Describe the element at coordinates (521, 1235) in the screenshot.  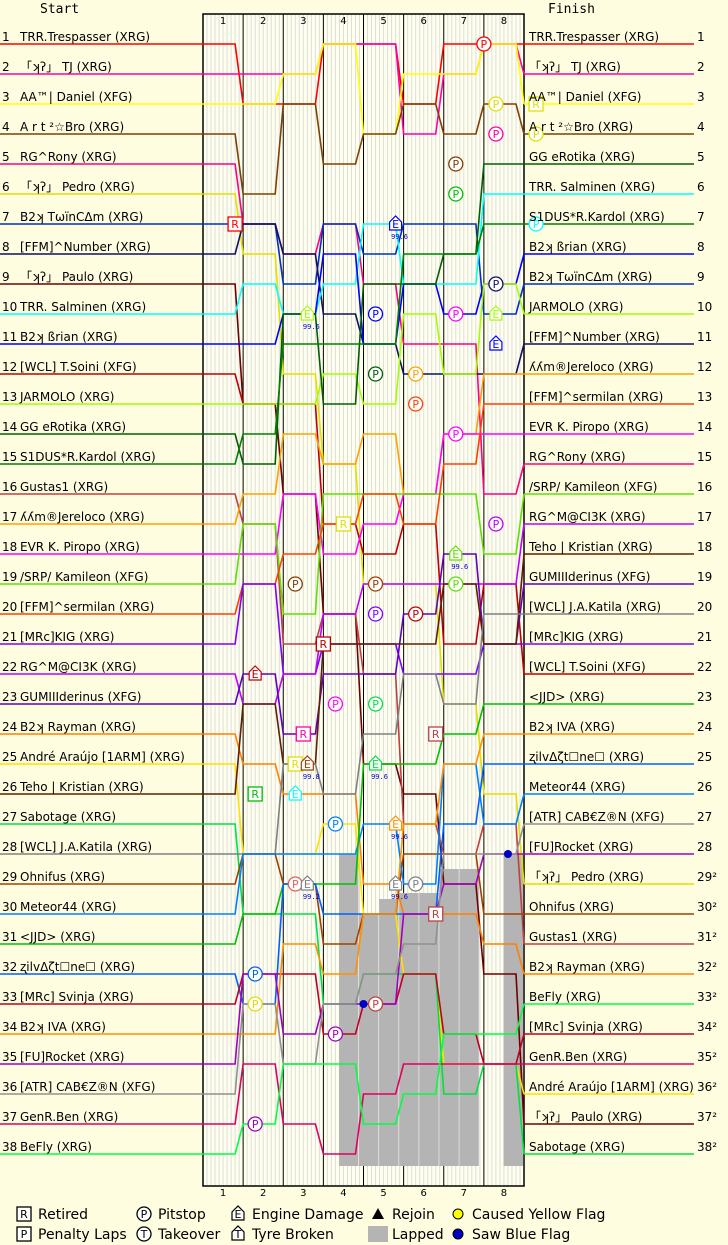
I see `legend-label: Saw Blue Flag` at that location.